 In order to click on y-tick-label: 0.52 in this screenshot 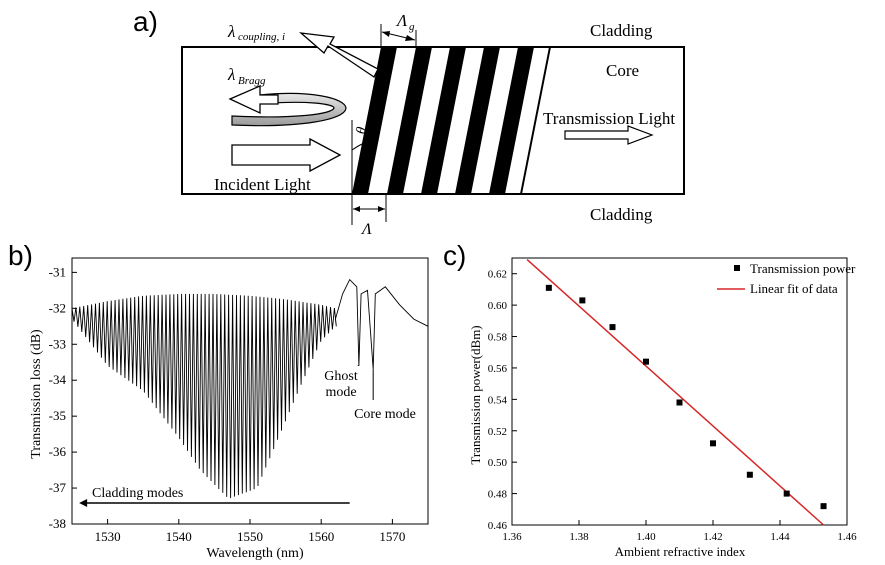, I will do `click(497, 432)`.